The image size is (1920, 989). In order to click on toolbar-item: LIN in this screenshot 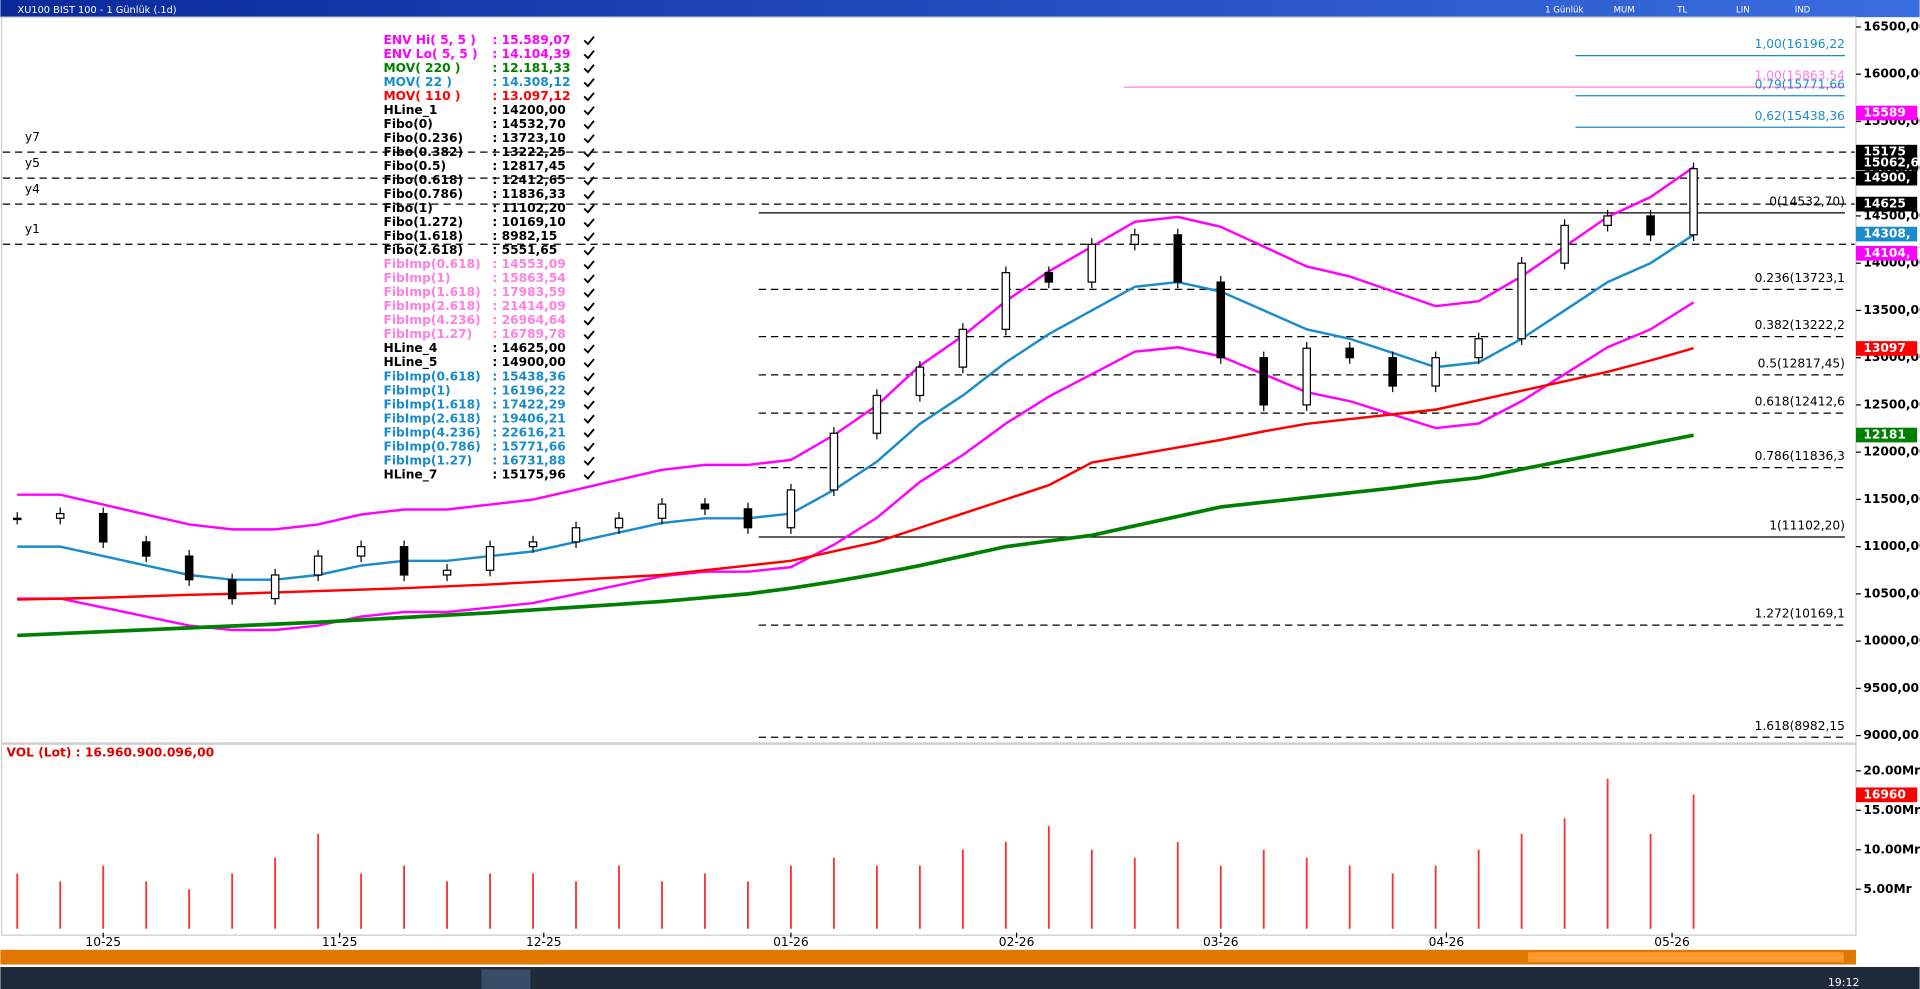, I will do `click(1743, 10)`.